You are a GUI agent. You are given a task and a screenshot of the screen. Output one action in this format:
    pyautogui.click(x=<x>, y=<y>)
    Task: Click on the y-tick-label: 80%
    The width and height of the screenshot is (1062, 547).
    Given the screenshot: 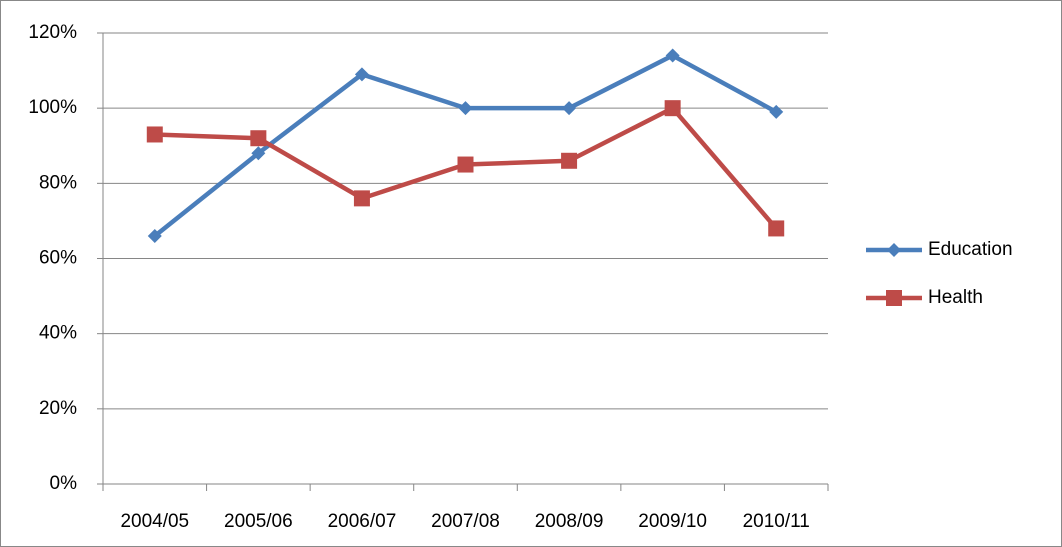 What is the action you would take?
    pyautogui.click(x=58, y=182)
    